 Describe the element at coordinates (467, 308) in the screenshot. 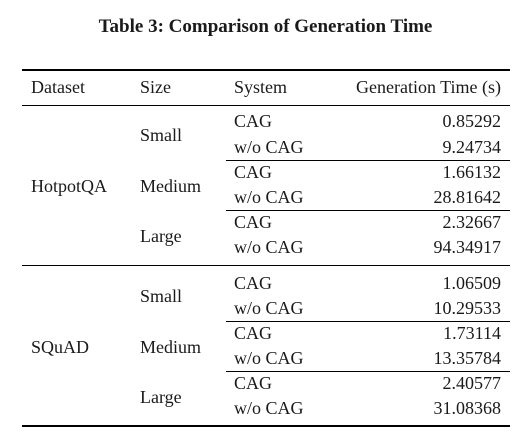

I see `time-cell: 10.29533` at that location.